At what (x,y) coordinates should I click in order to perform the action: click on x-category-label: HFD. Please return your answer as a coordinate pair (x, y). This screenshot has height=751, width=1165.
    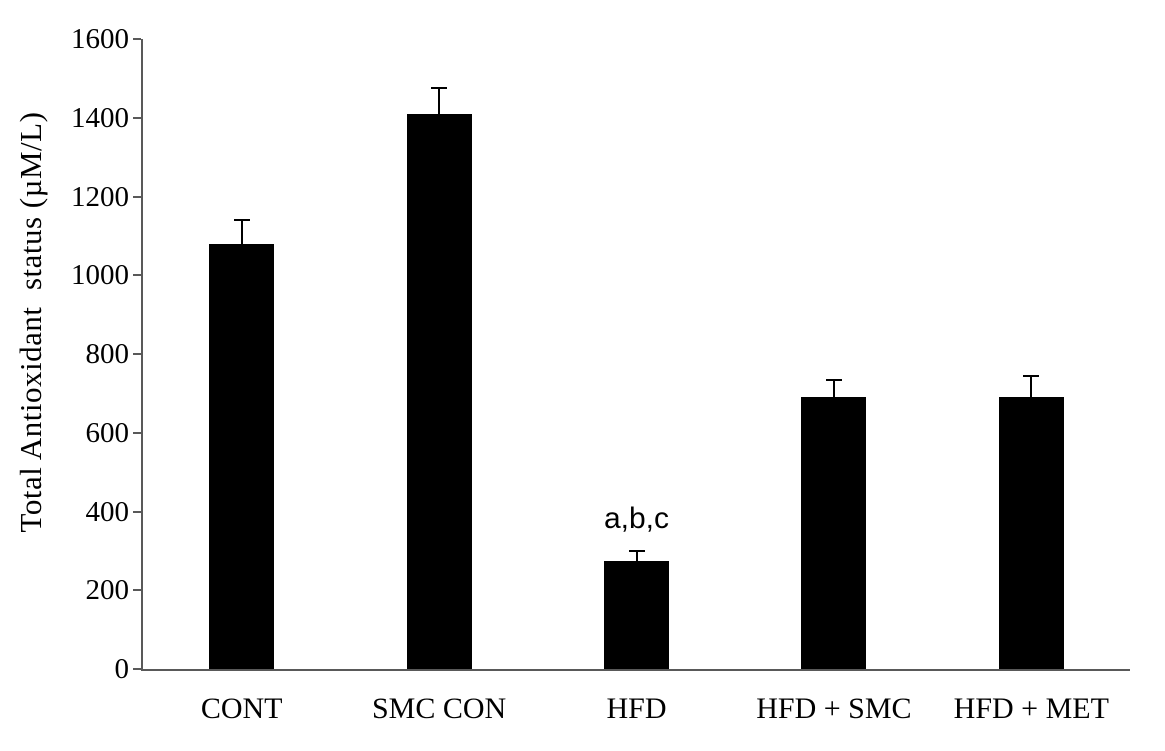
    Looking at the image, I should click on (636, 708).